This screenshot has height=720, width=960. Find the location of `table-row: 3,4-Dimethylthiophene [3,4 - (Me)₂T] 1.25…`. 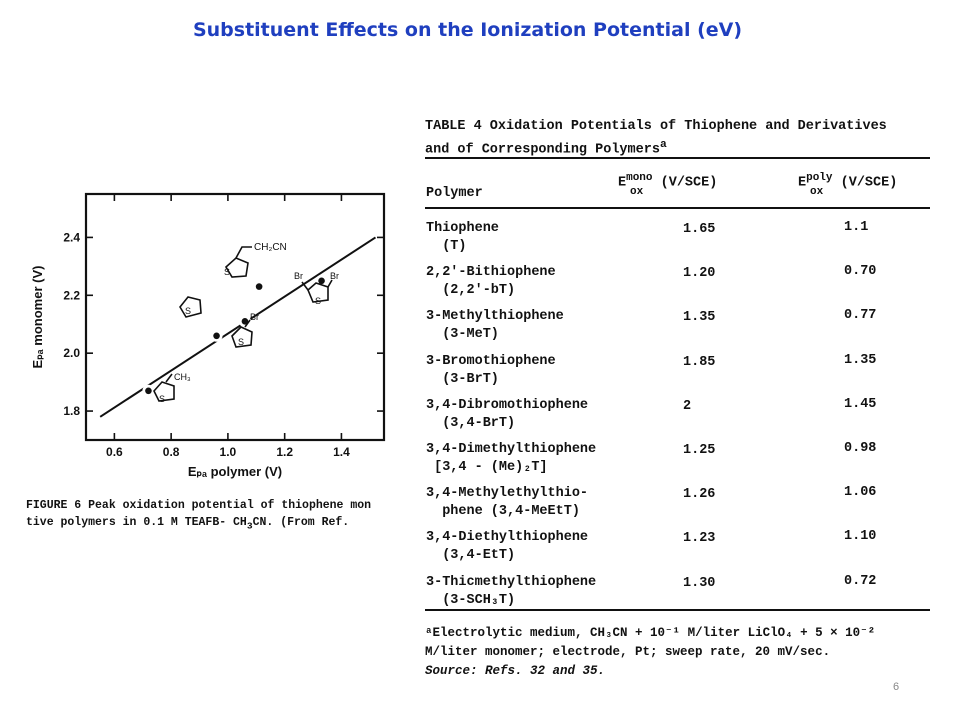

table-row: 3,4-Dimethylthiophene [3,4 - (Me)₂T] 1.25… is located at coordinates (681, 463).